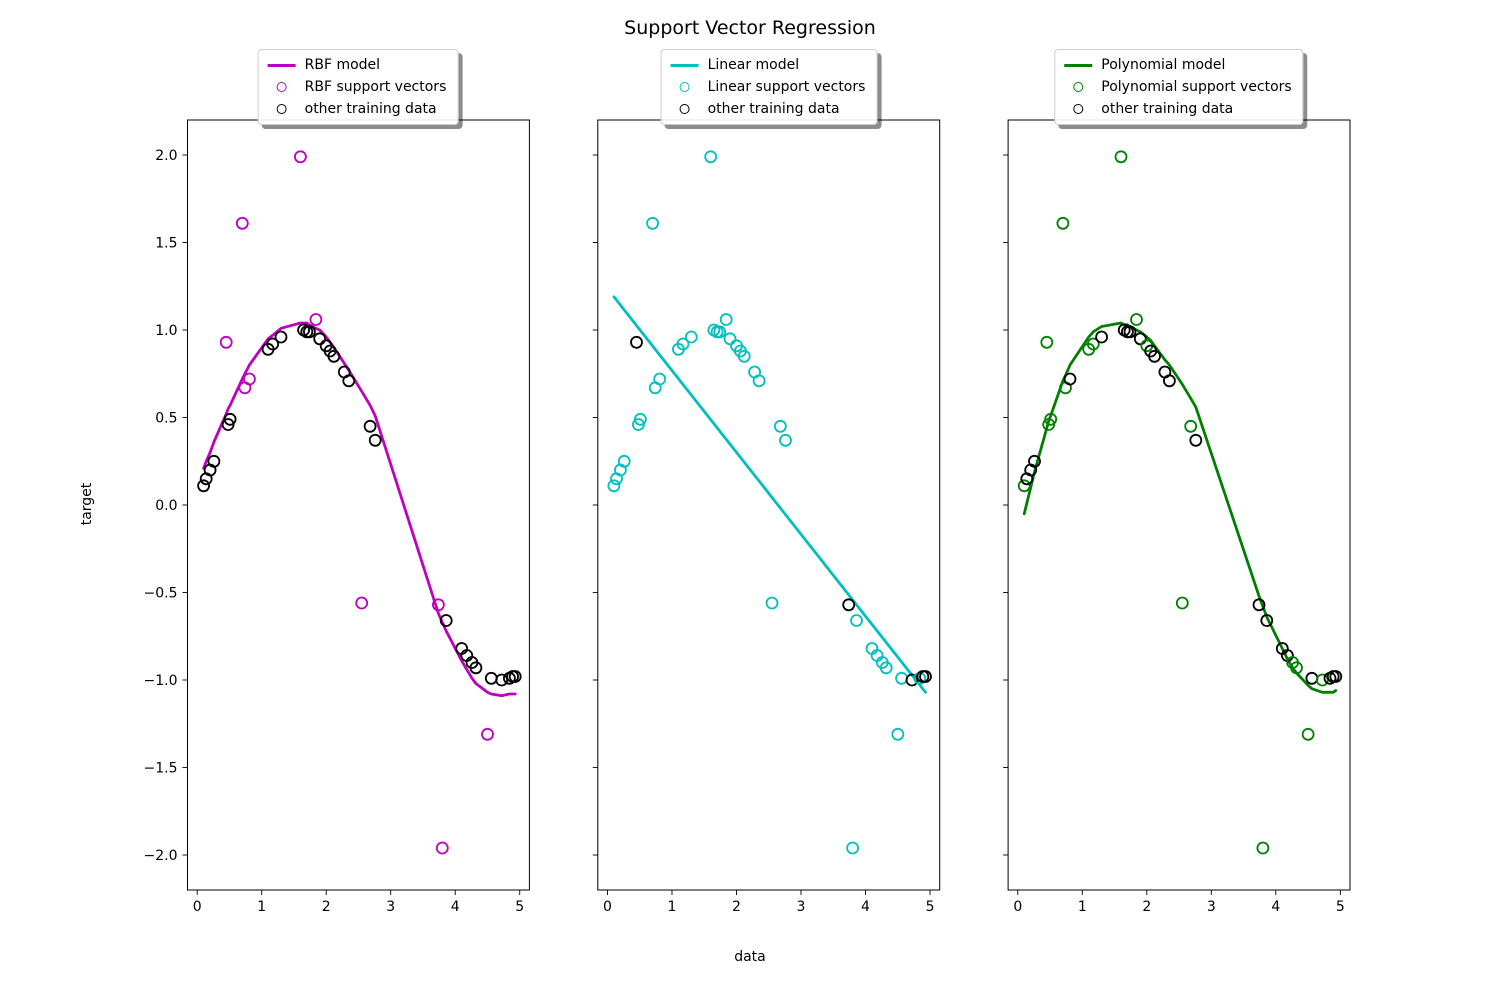 The width and height of the screenshot is (1500, 1000). What do you see at coordinates (281, 87) in the screenshot?
I see `rbf-support-vector-marker-icon` at bounding box center [281, 87].